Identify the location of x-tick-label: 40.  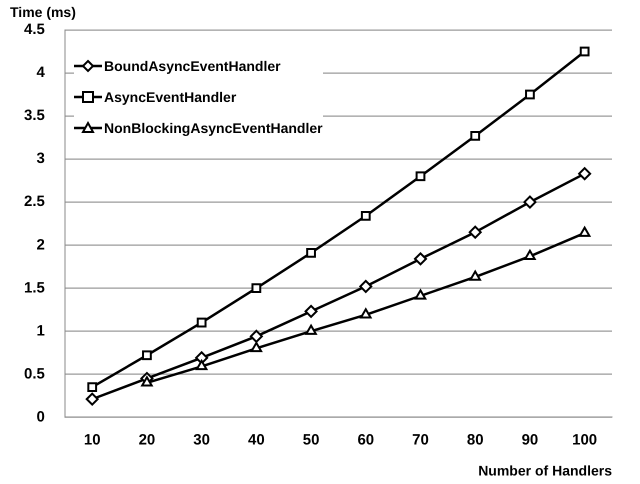
(256, 439).